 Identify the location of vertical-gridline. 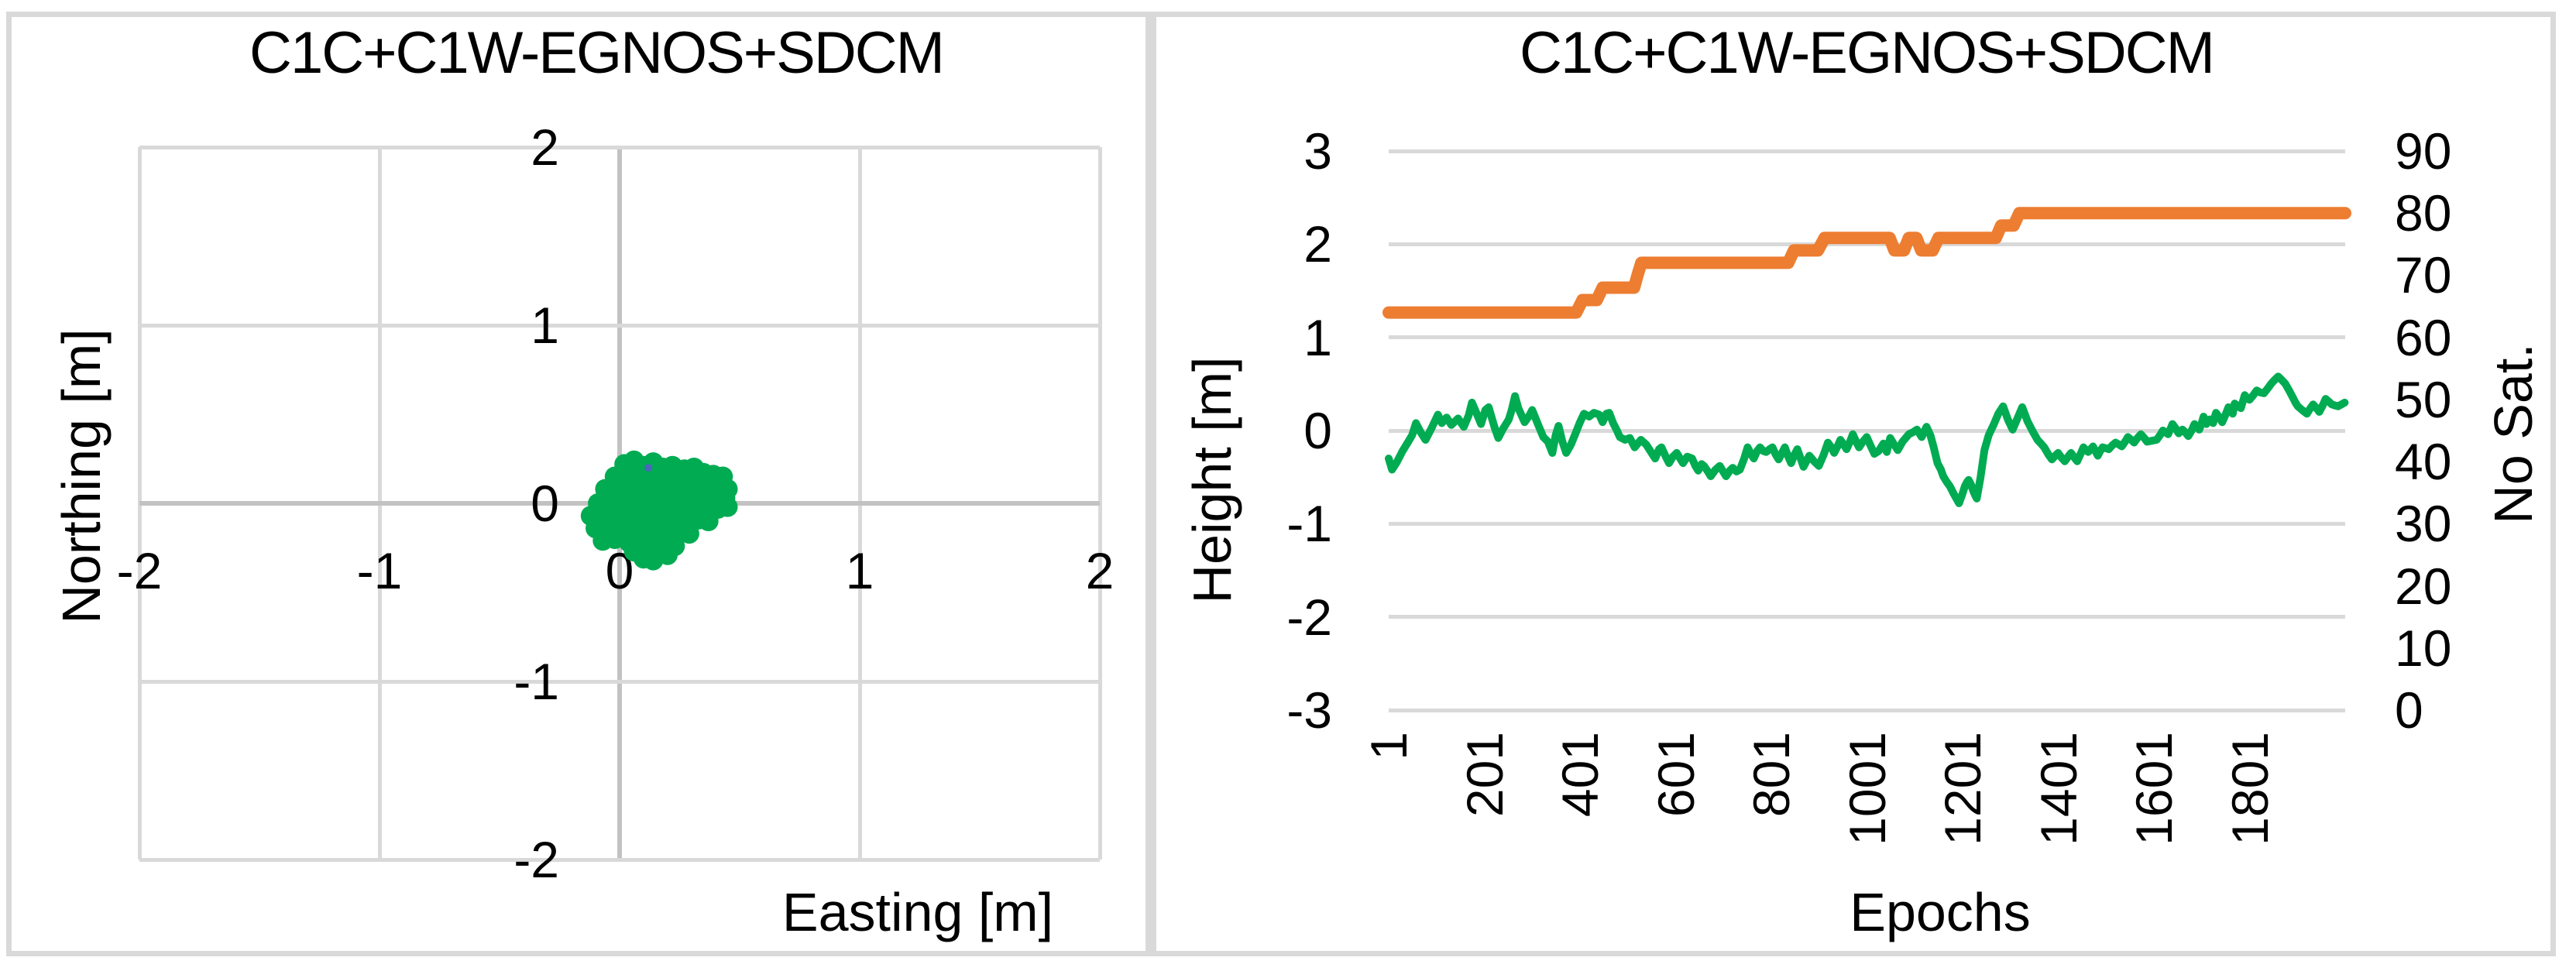
(1099, 504).